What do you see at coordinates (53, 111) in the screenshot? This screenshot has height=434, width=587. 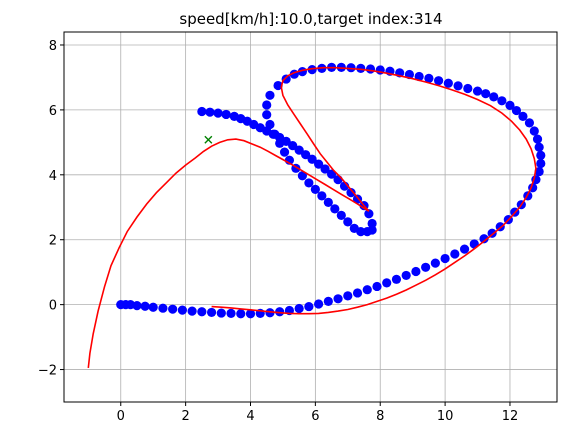 I see `y-tick-label: 6` at bounding box center [53, 111].